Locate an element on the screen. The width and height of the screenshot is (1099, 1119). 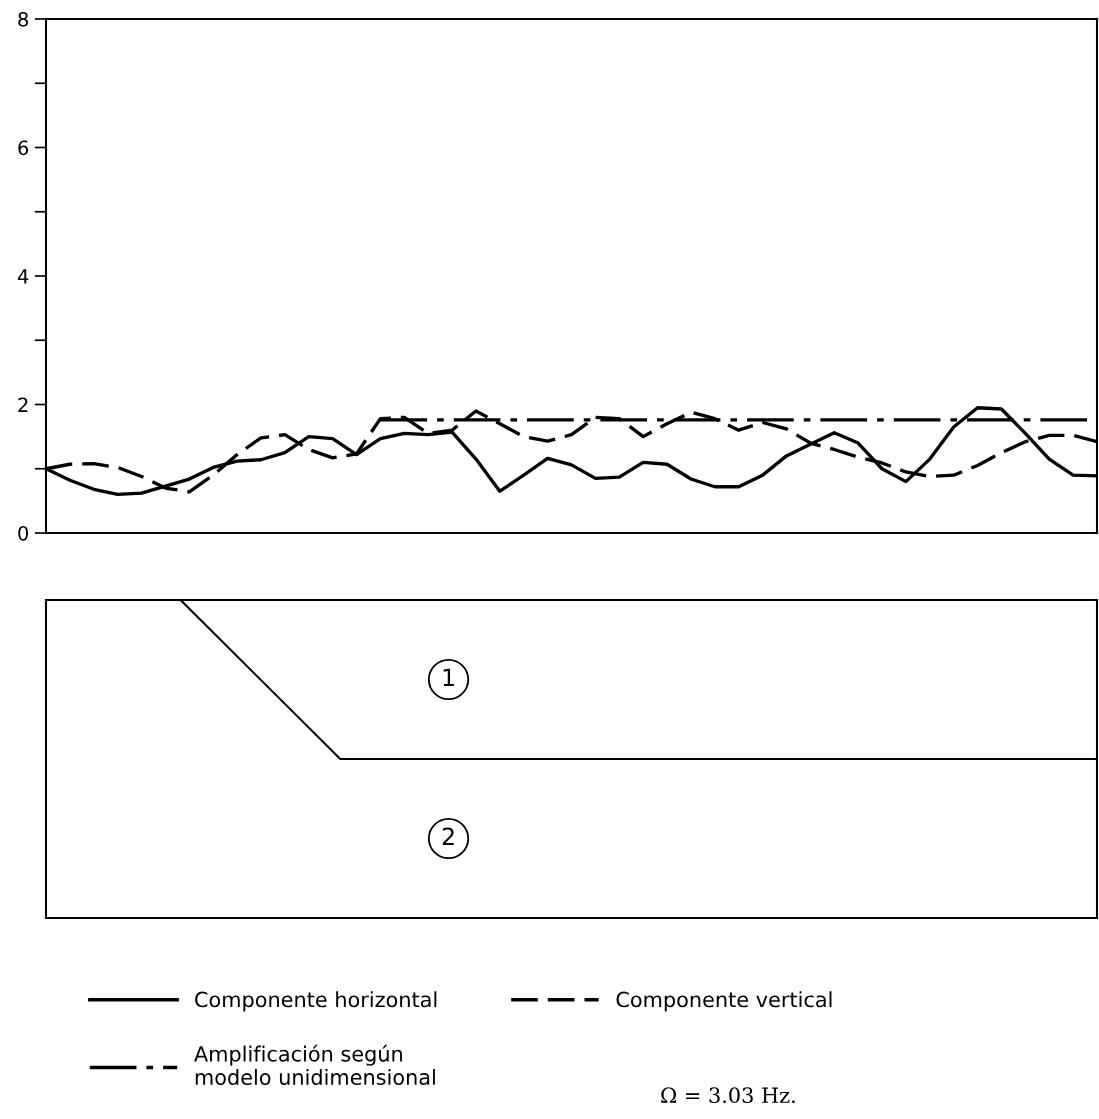
legend-label: Amplificación según modelo unidimensional is located at coordinates (314, 1065).